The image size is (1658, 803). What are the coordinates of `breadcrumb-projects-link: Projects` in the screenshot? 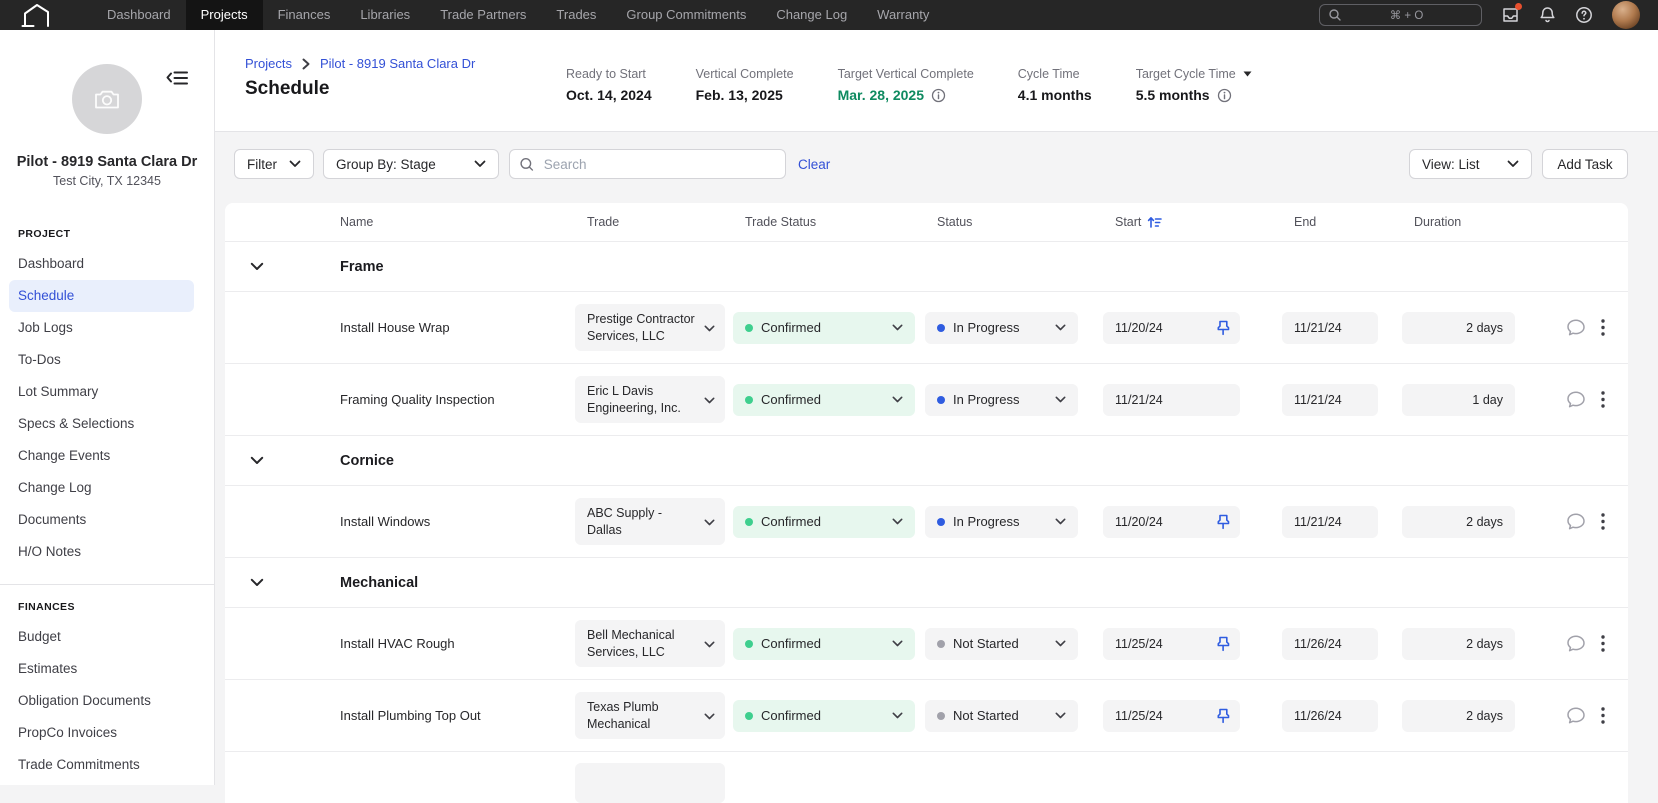 It's located at (268, 63).